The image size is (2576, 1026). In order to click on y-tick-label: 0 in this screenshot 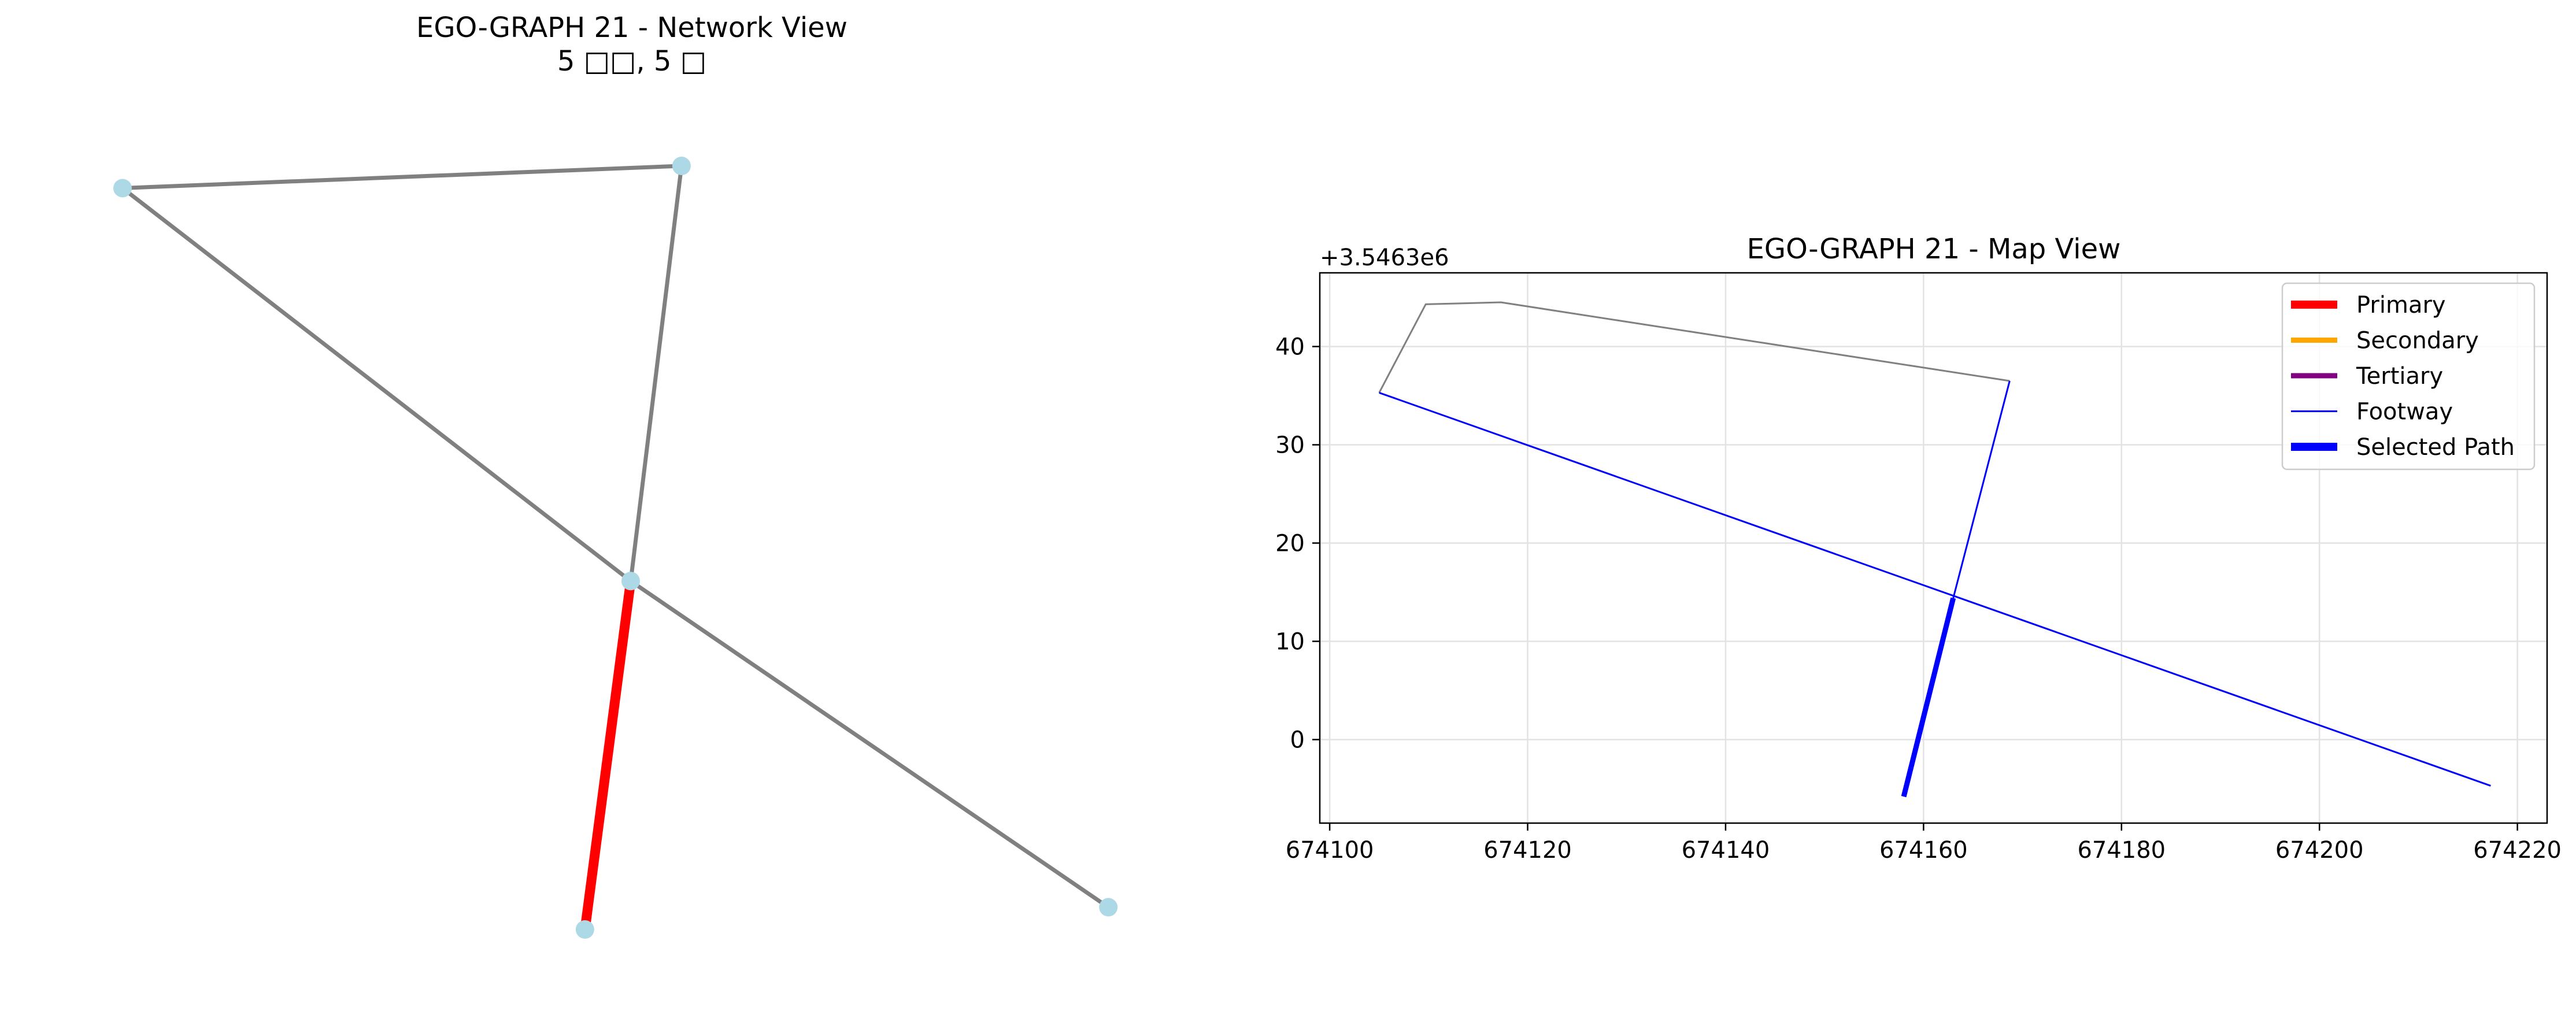, I will do `click(1297, 740)`.